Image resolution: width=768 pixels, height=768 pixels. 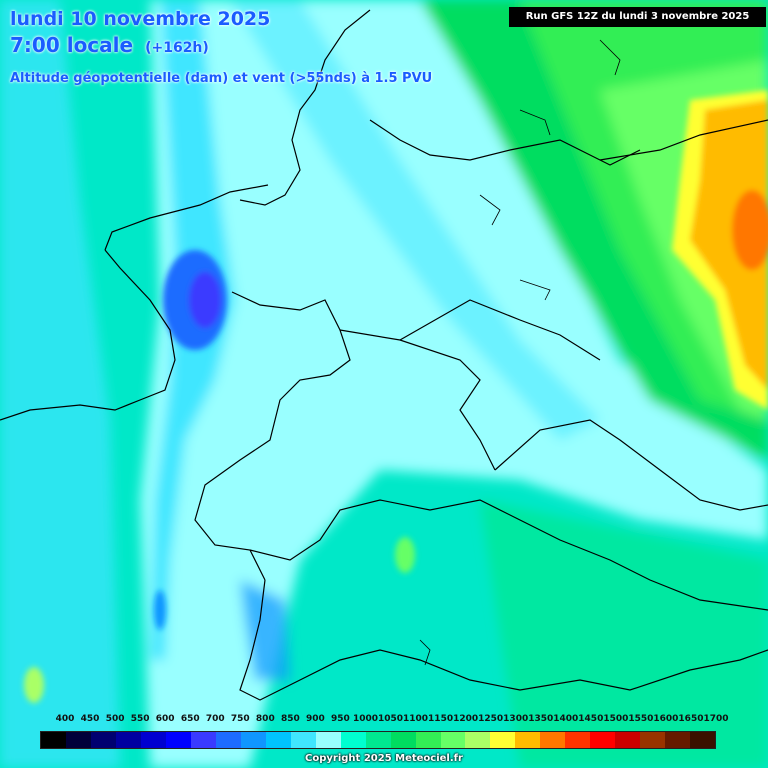 I want to click on legend-label: 1650, so click(x=691, y=719).